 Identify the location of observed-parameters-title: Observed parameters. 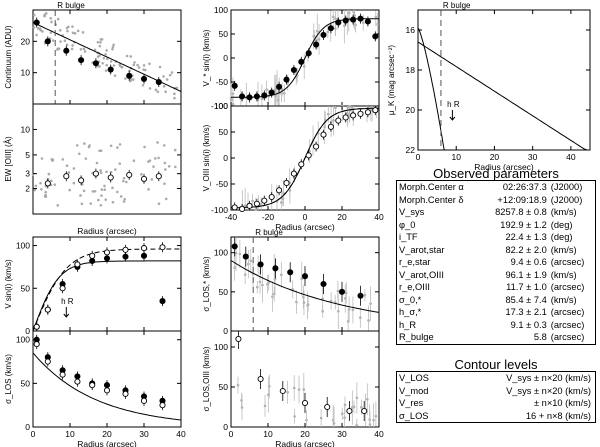
(496, 173).